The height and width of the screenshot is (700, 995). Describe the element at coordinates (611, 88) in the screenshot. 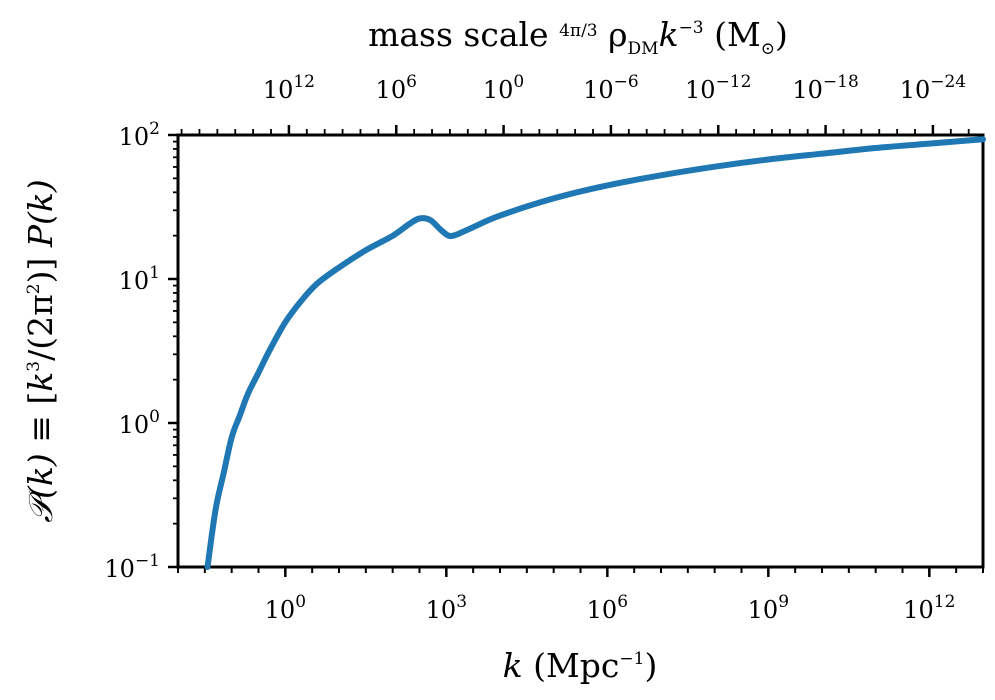

I see `top-tick-label: 10⁻⁶` at that location.